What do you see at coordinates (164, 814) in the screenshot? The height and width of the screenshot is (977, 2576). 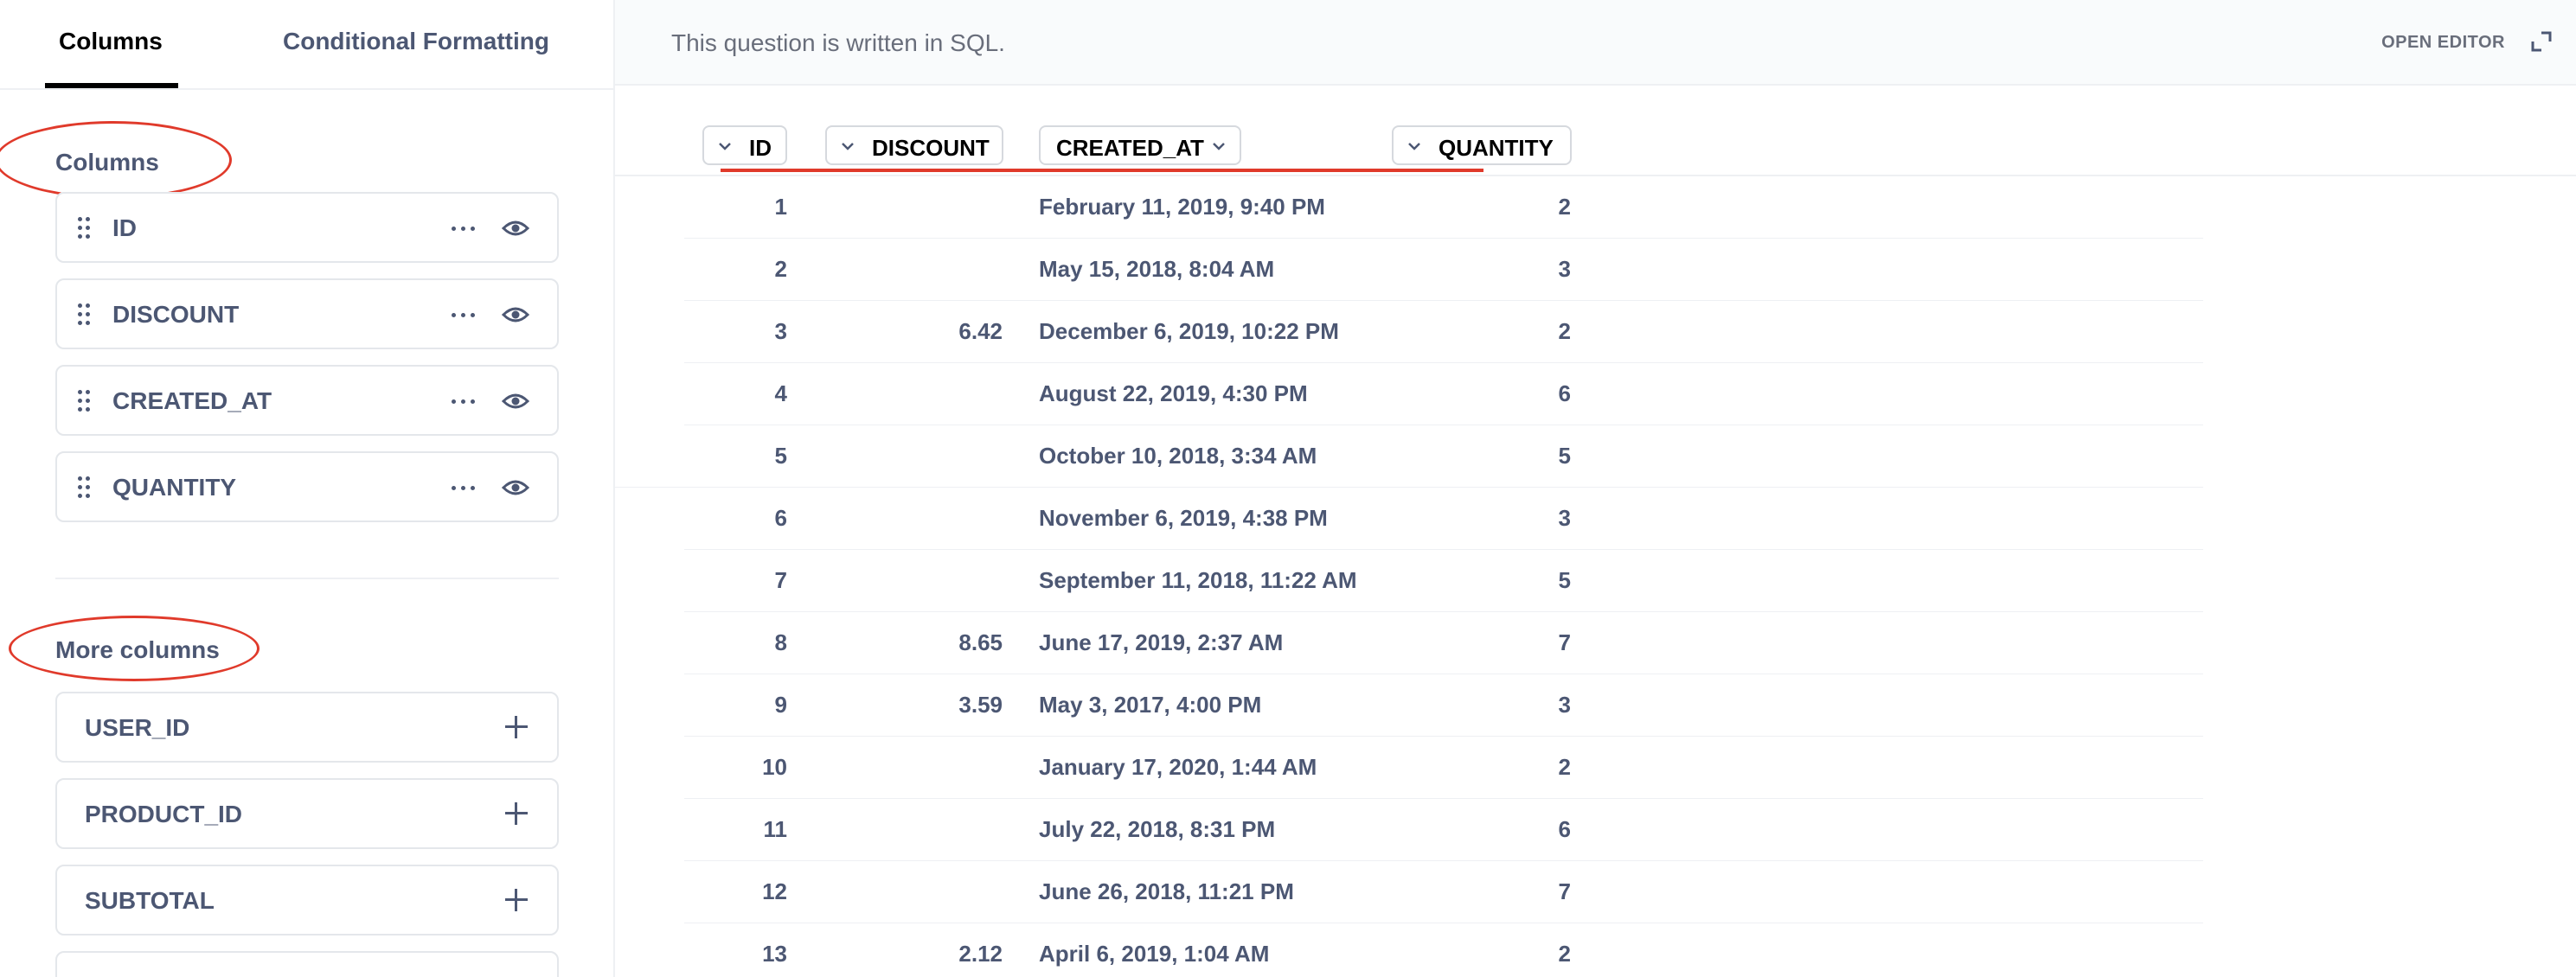 I see `column-name: PRODUCT_ID` at bounding box center [164, 814].